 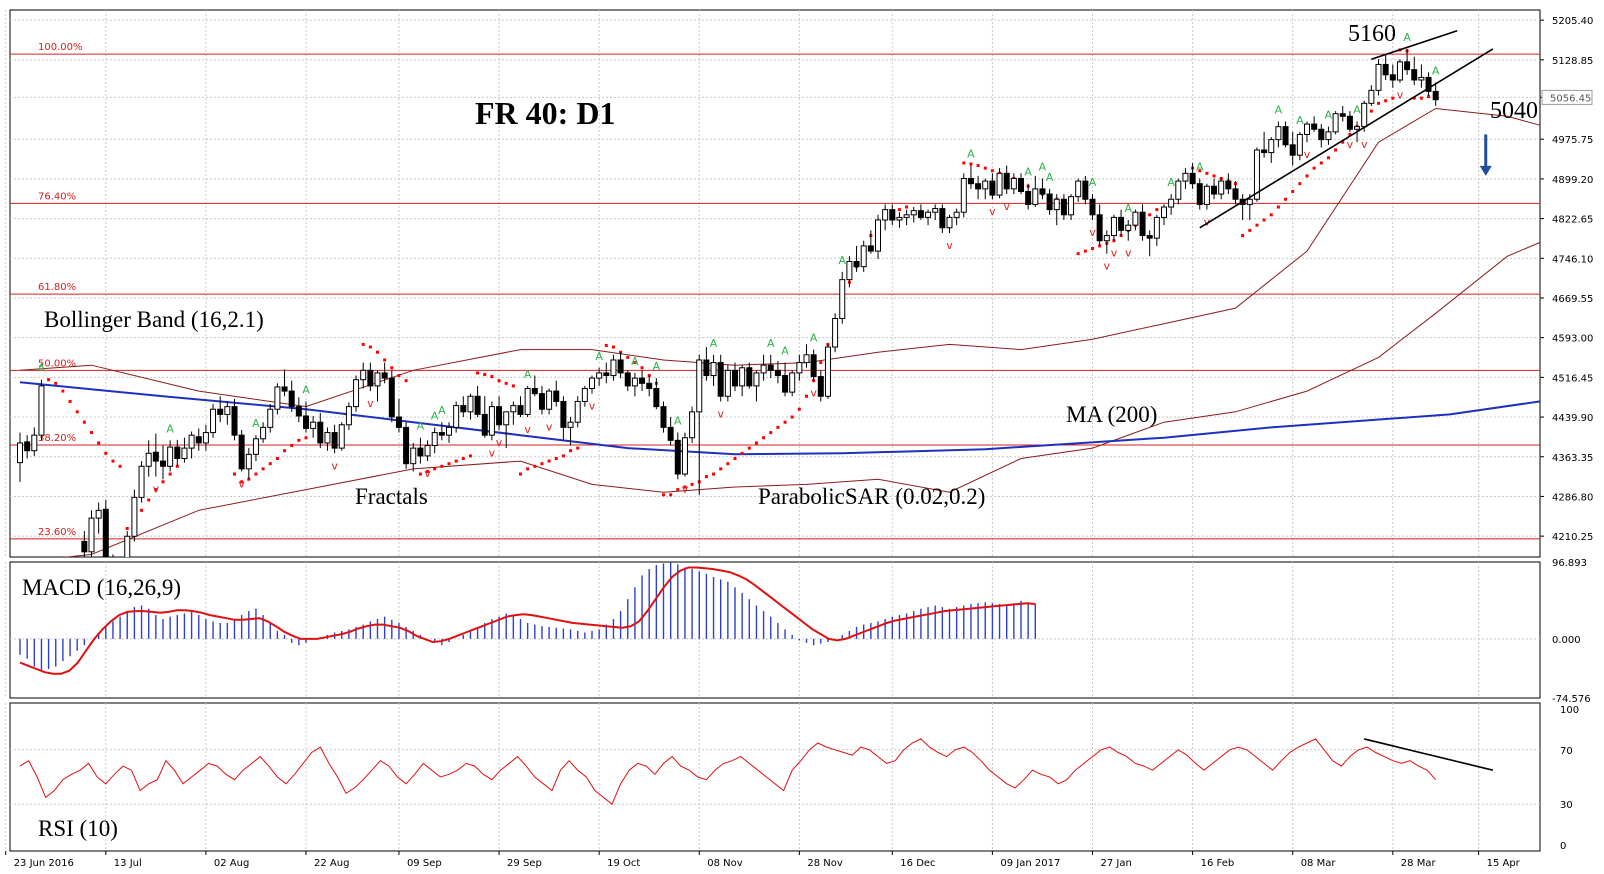 What do you see at coordinates (1372, 34) in the screenshot?
I see `price-label-5160: 5160` at bounding box center [1372, 34].